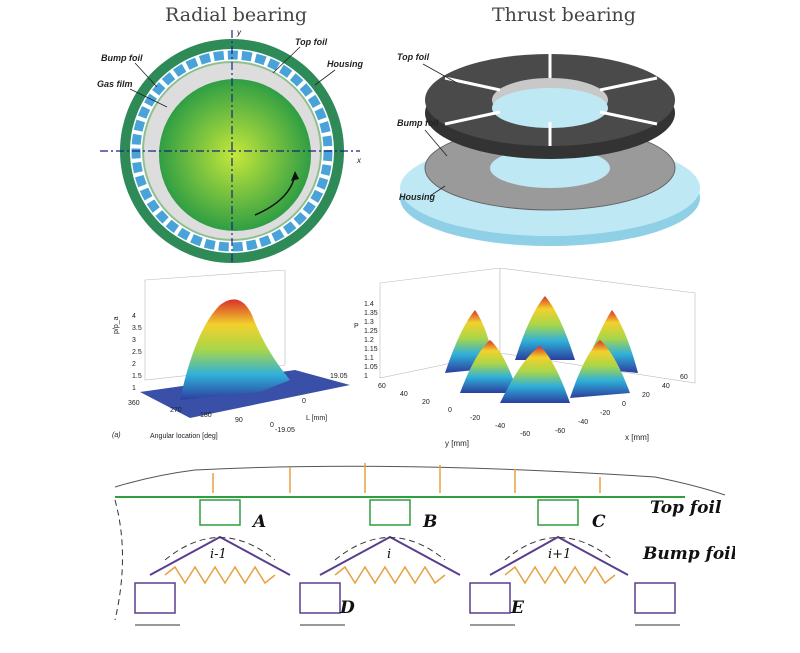 This screenshot has height=653, width=800. I want to click on thrust-bearing-diagram: Top foil Bump foil Housing, so click(548, 149).